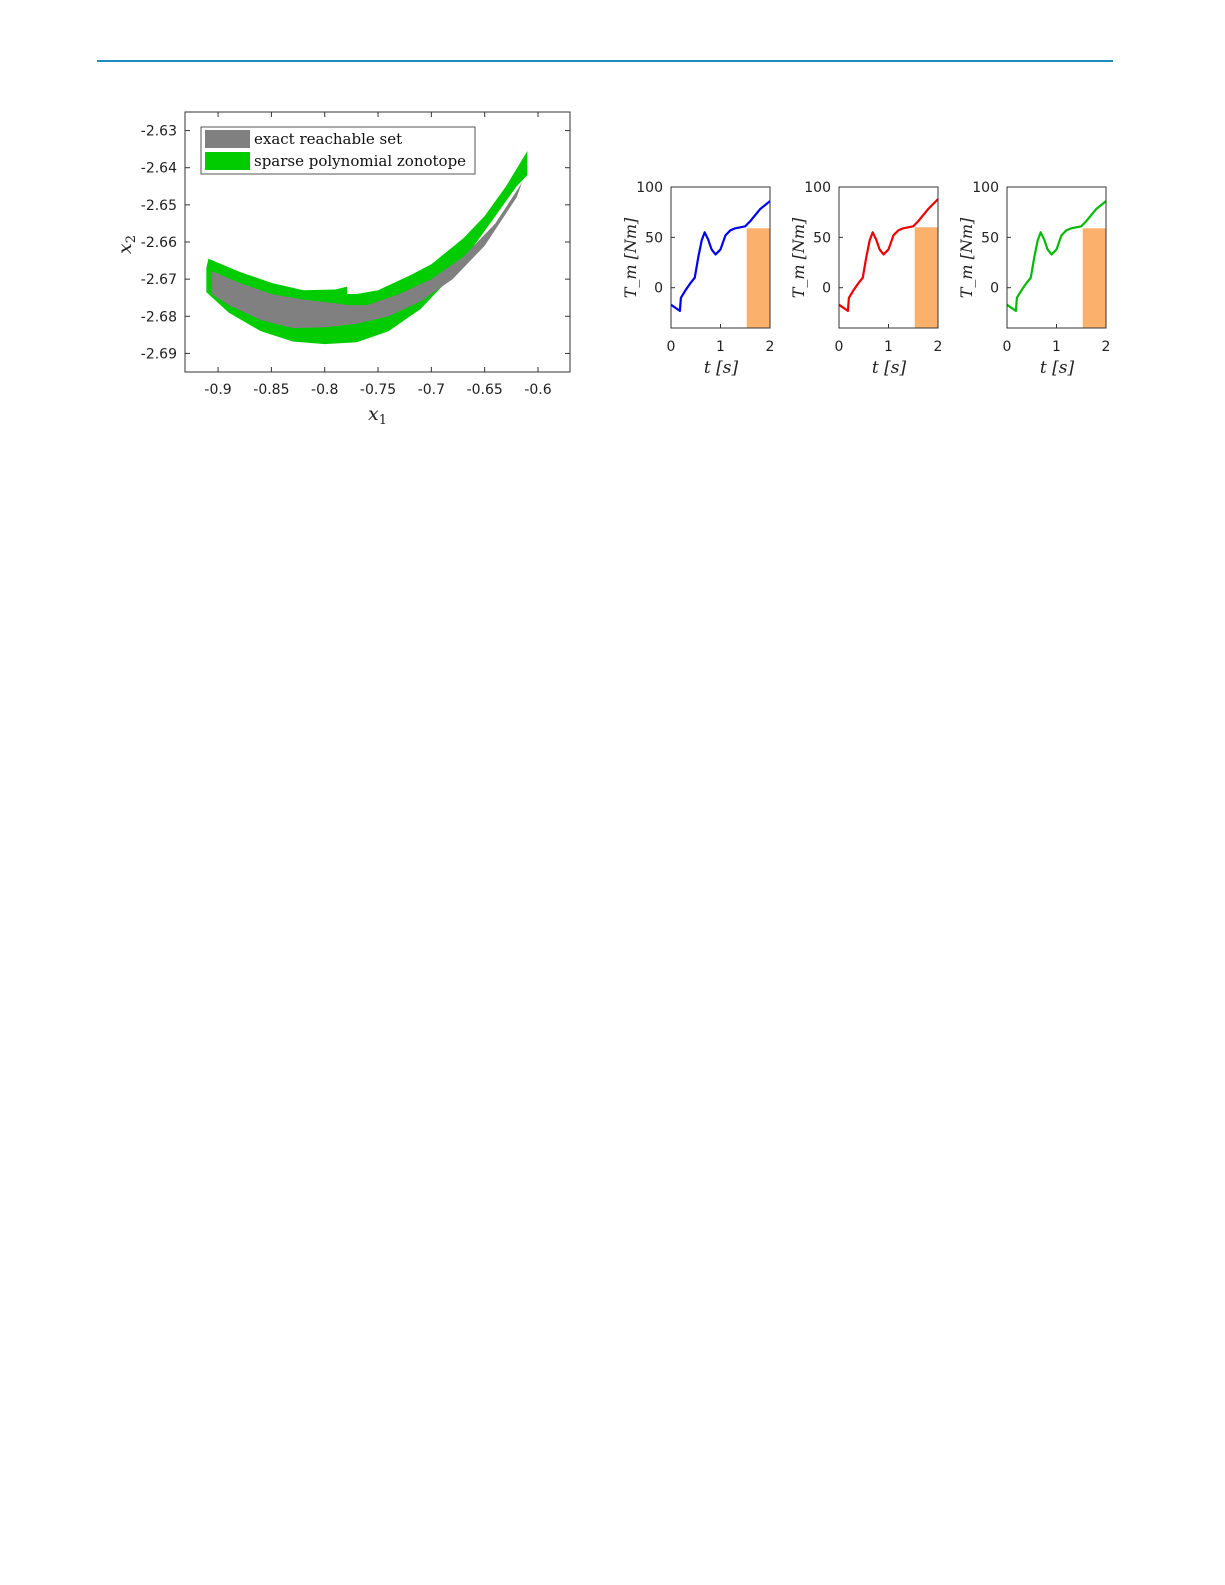  Describe the element at coordinates (159, 132) in the screenshot. I see `y-tick-label: -2.63` at that location.